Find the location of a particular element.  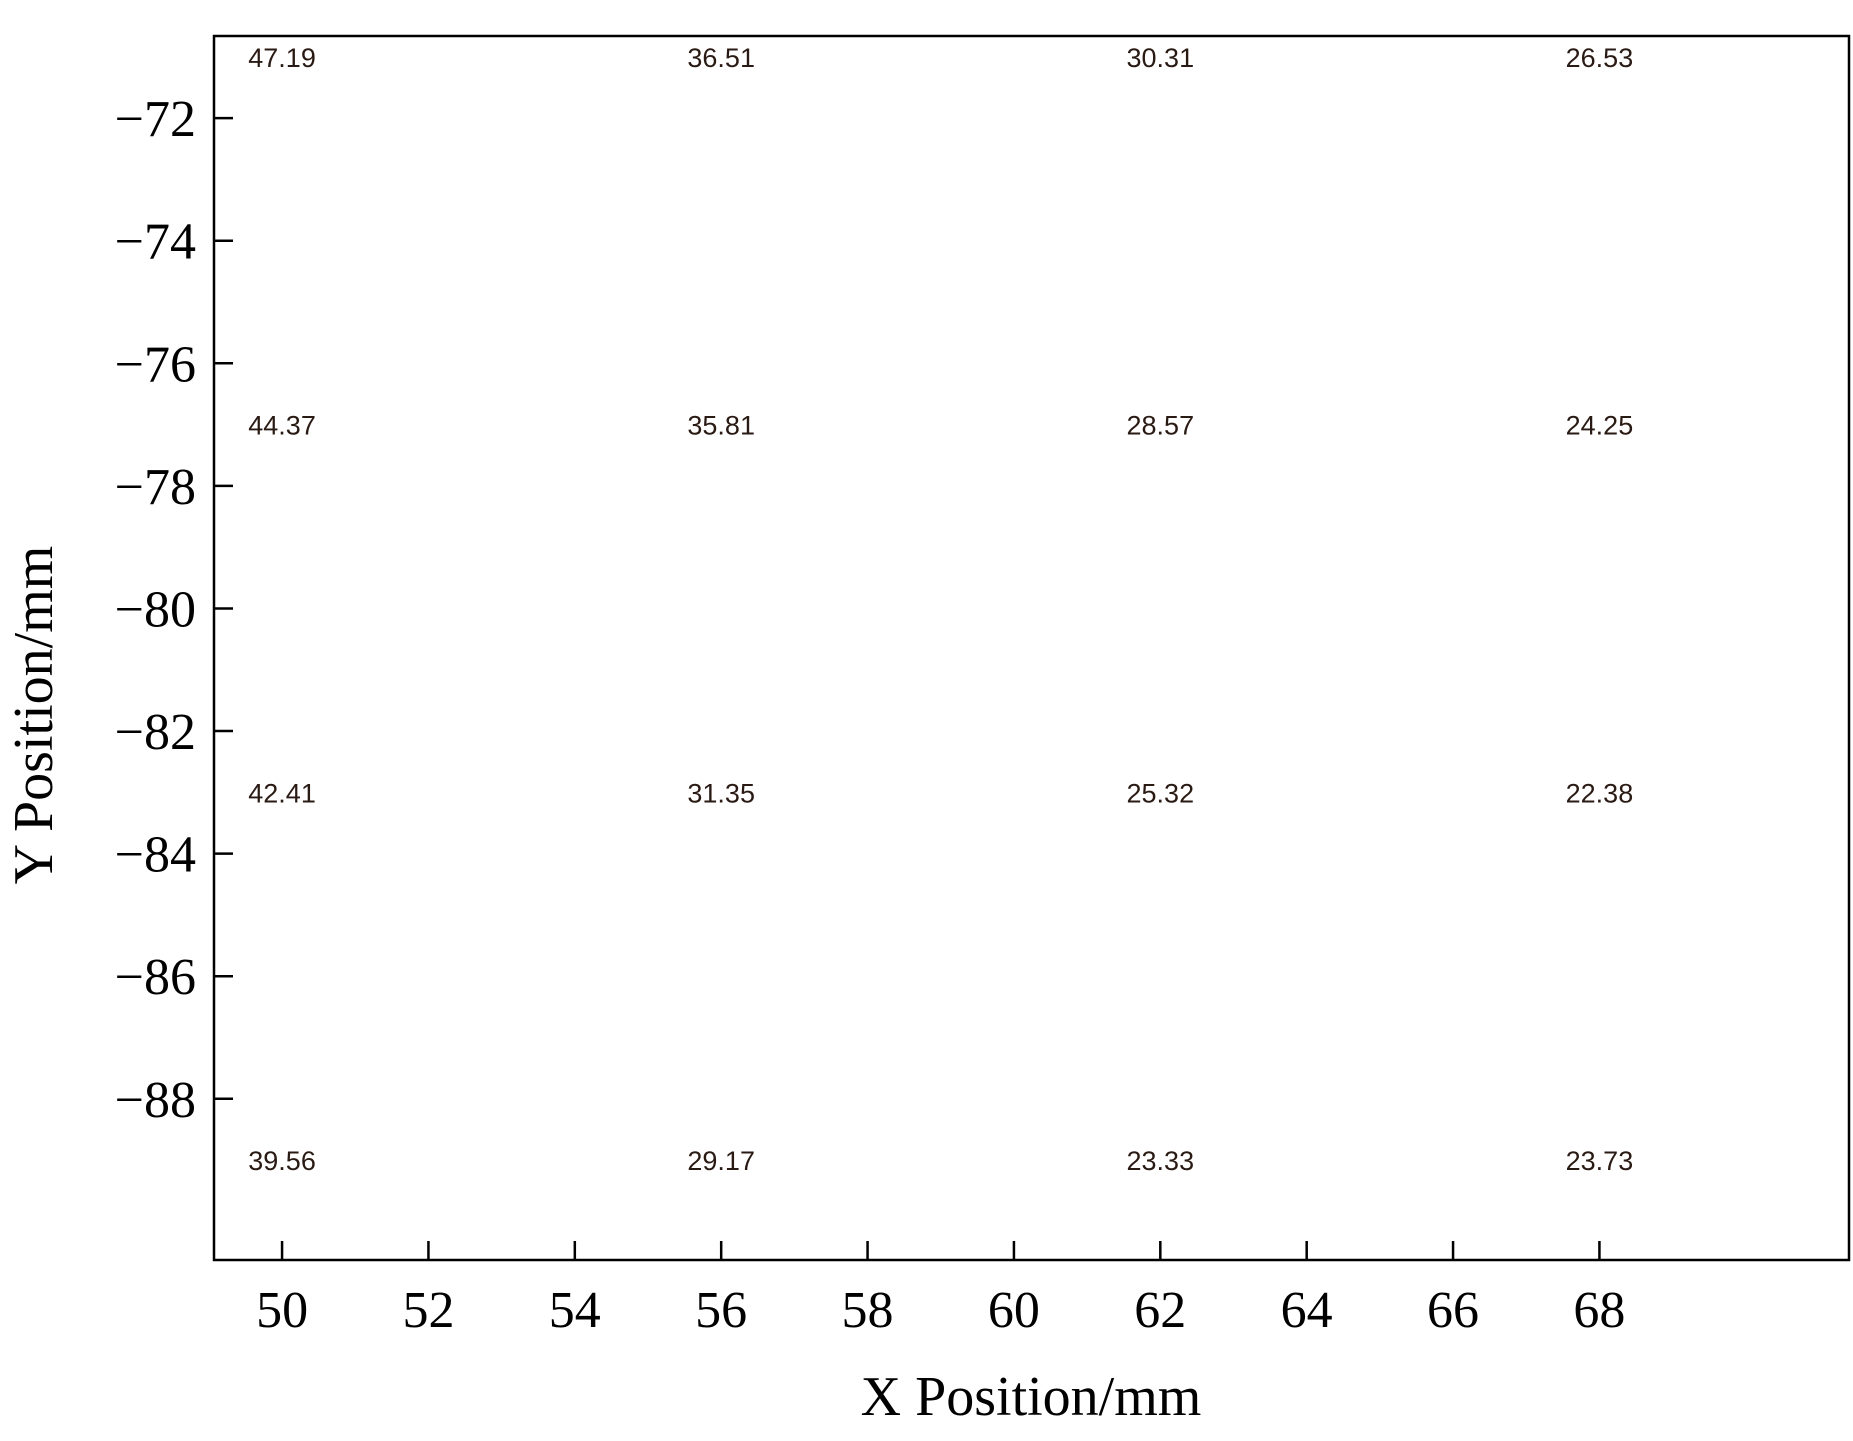

data-point-label: 28.57 is located at coordinates (1161, 426).